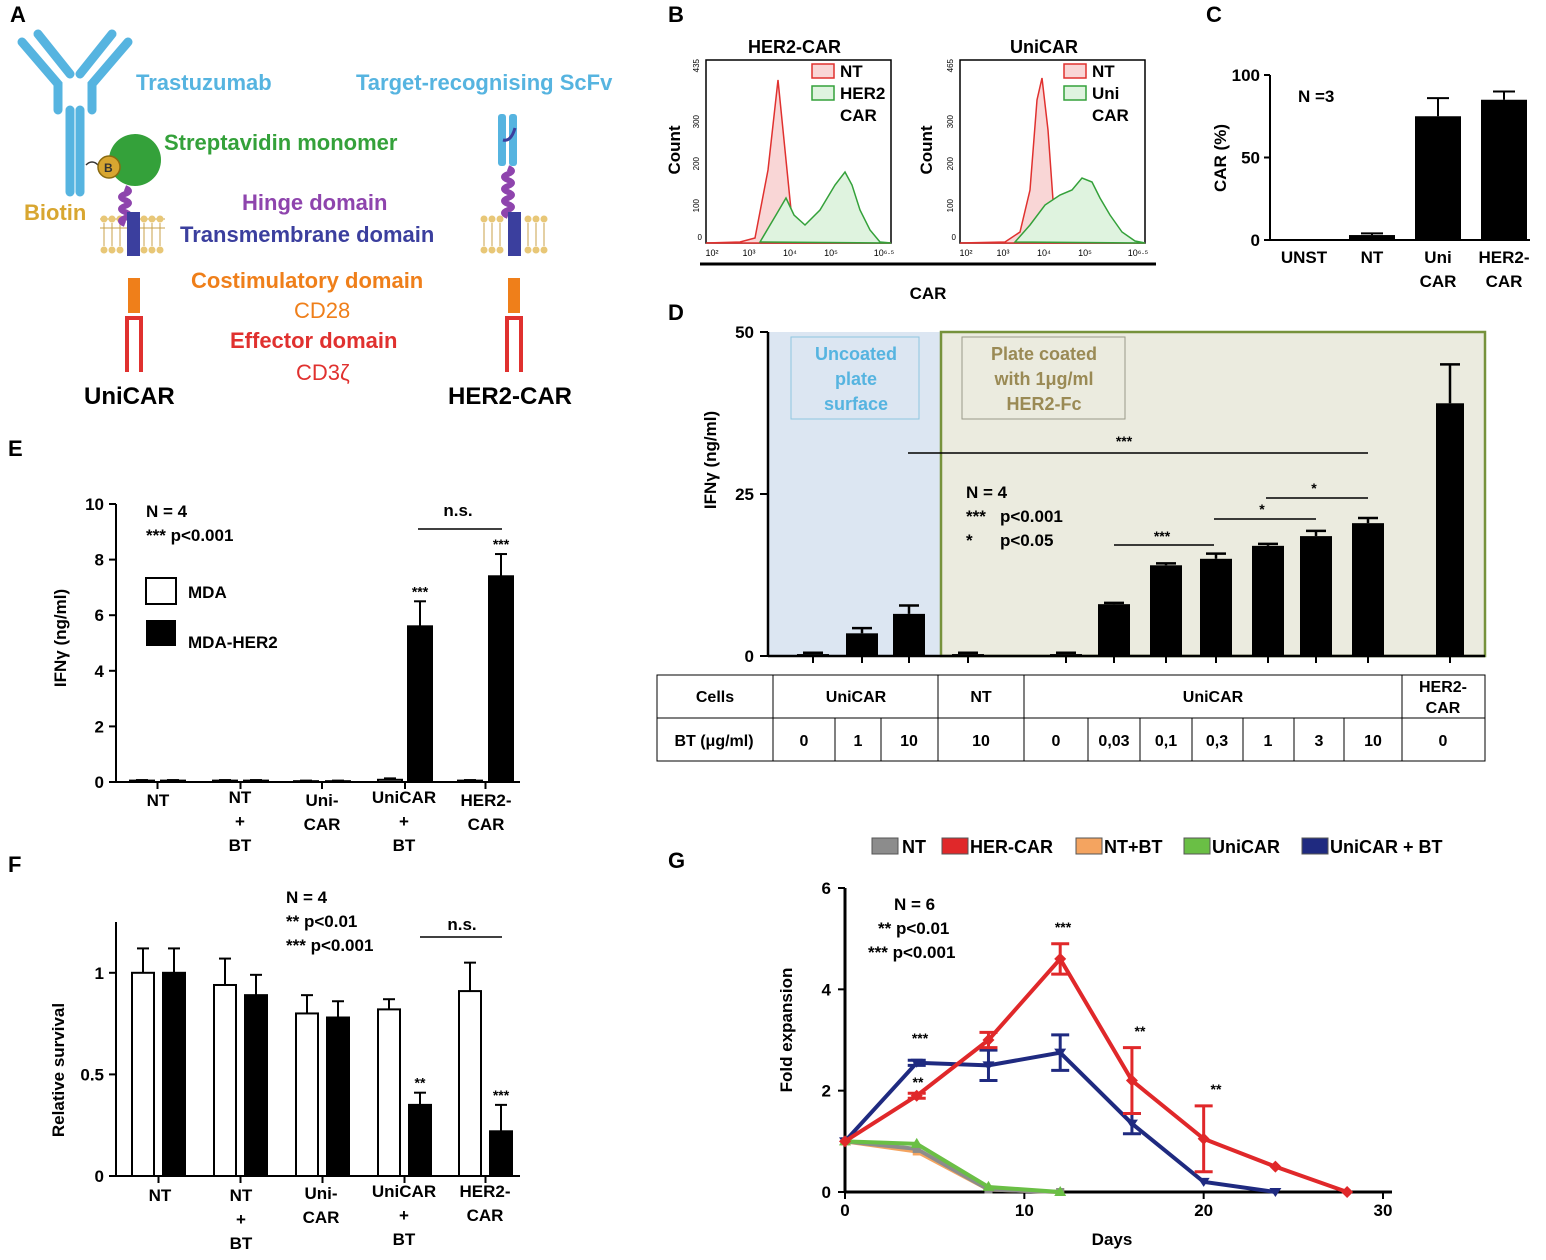  Describe the element at coordinates (55, 212) in the screenshot. I see `biotin-label: Biotin` at that location.